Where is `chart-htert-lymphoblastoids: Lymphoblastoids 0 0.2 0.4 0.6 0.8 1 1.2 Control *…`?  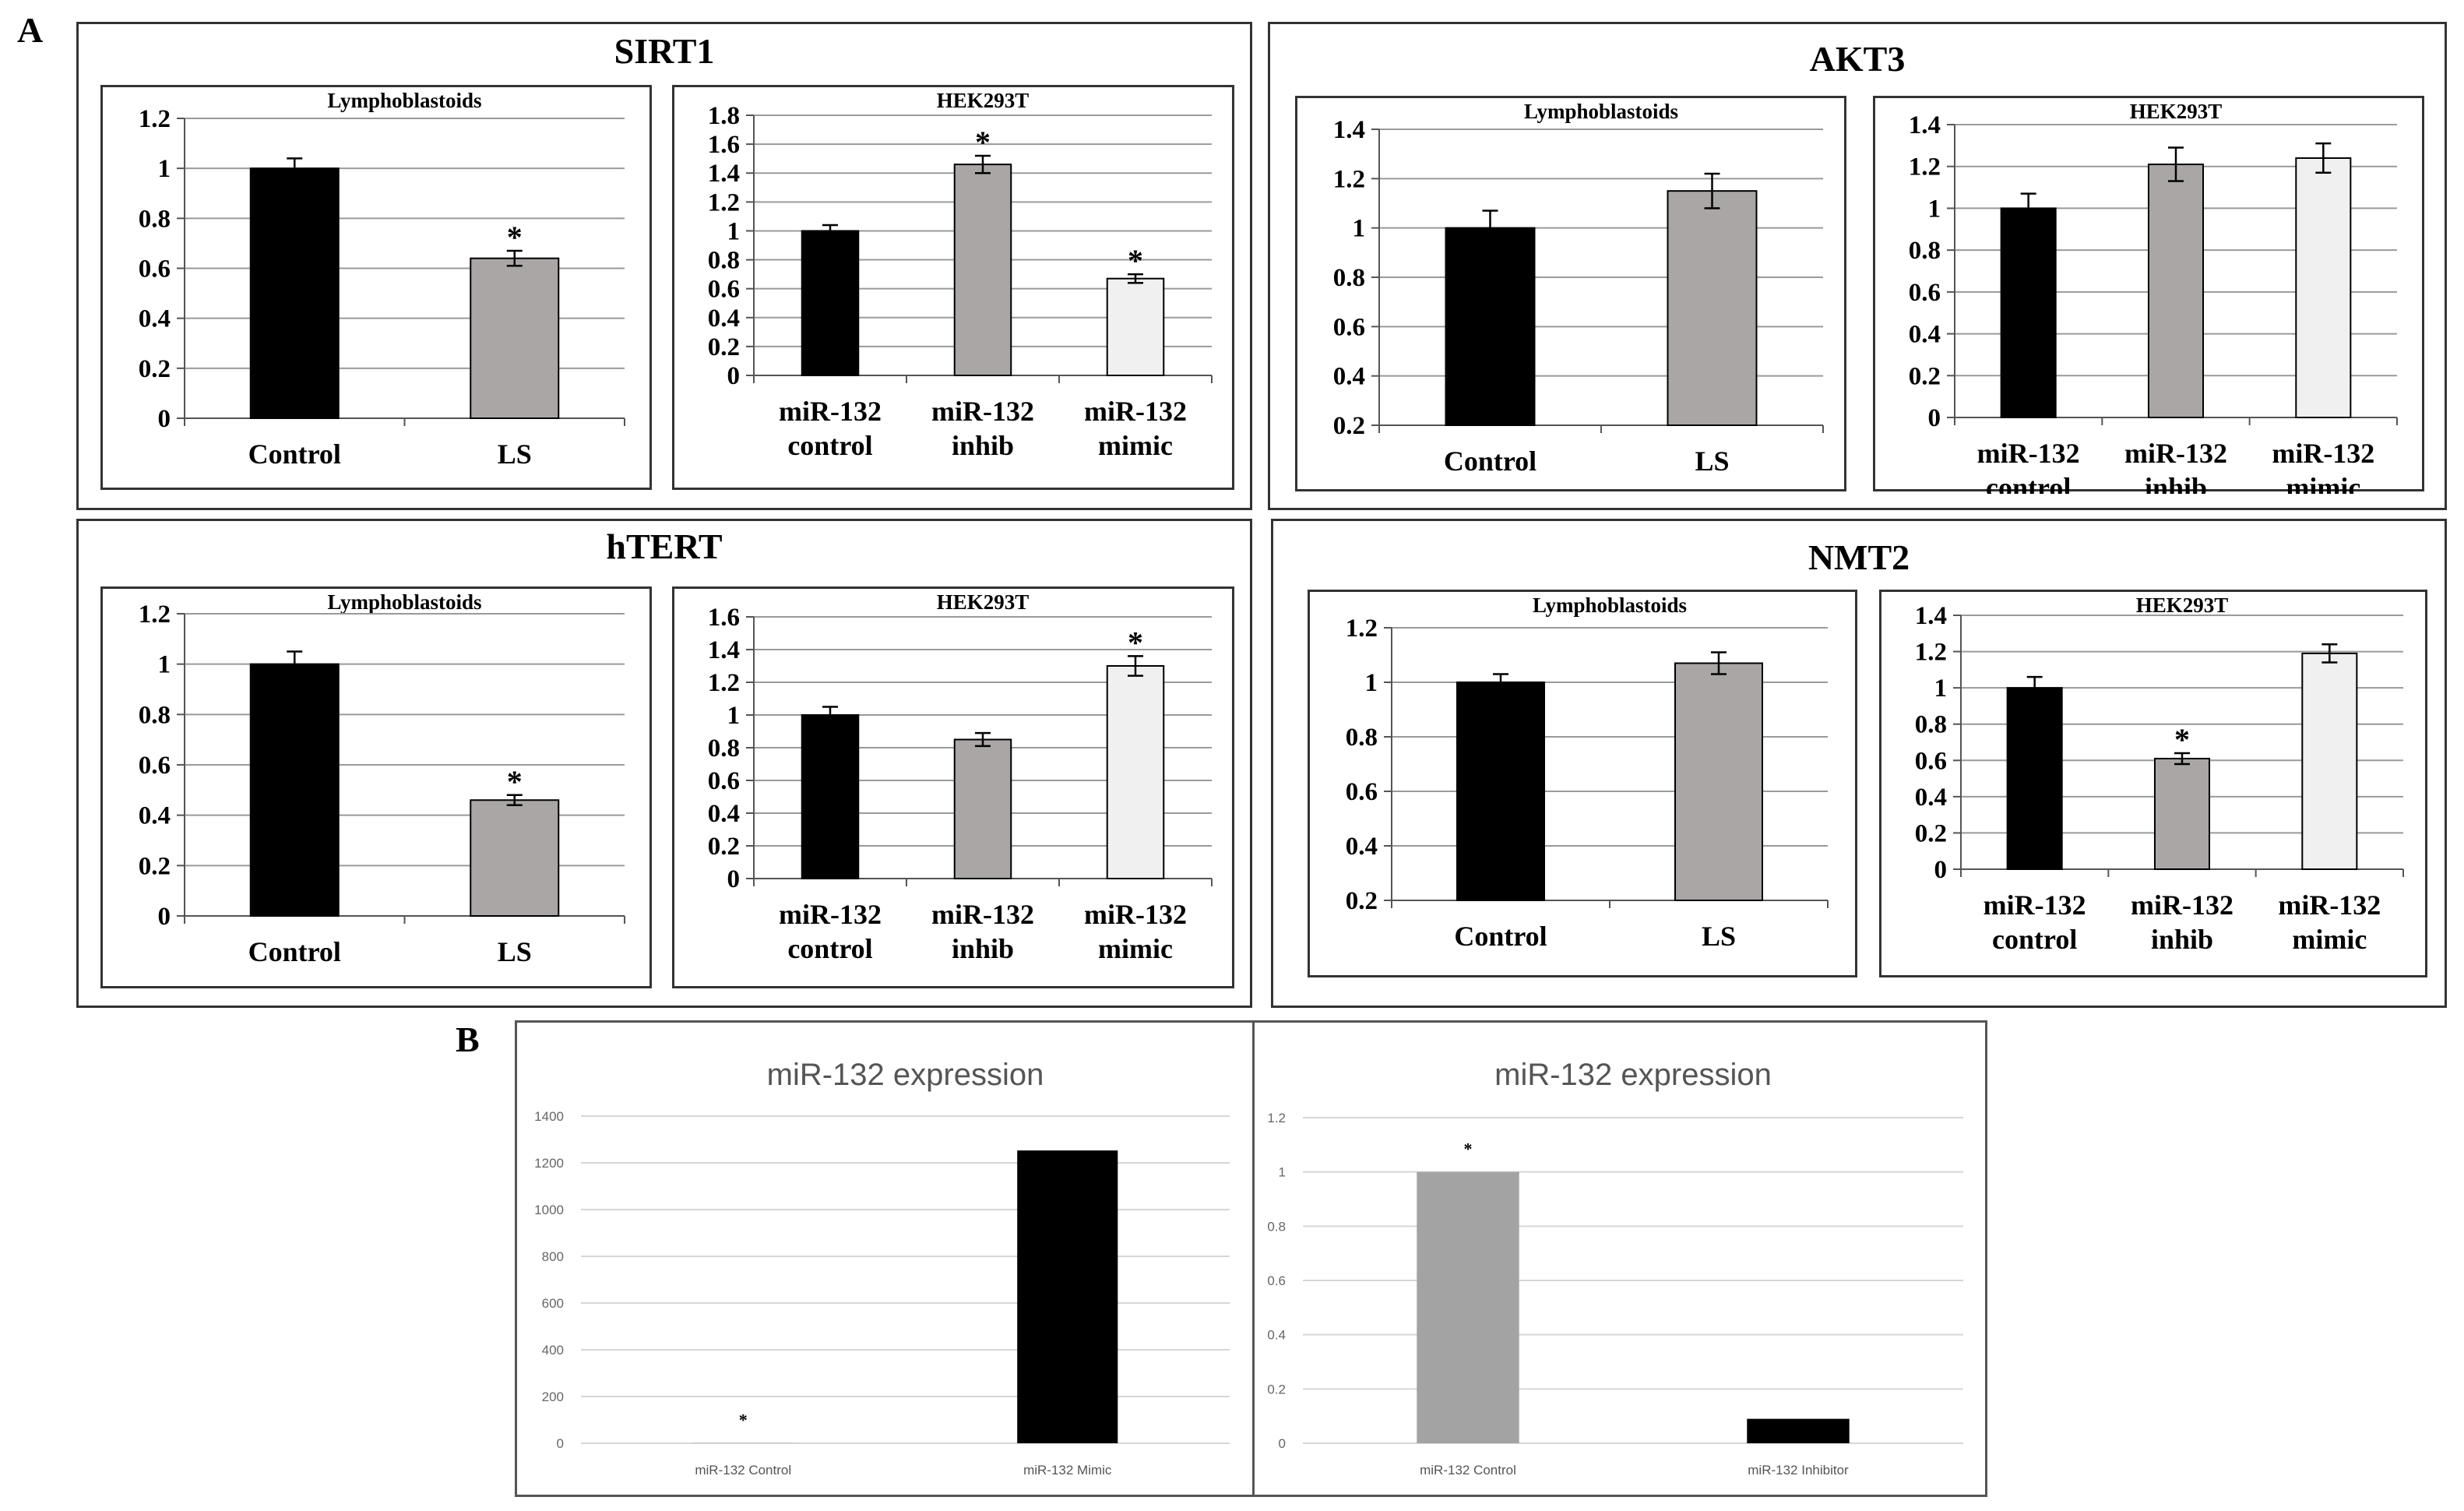
chart-htert-lymphoblastoids: Lymphoblastoids 0 0.2 0.4 0.6 0.8 1 1.2 Control *… is located at coordinates (376, 787).